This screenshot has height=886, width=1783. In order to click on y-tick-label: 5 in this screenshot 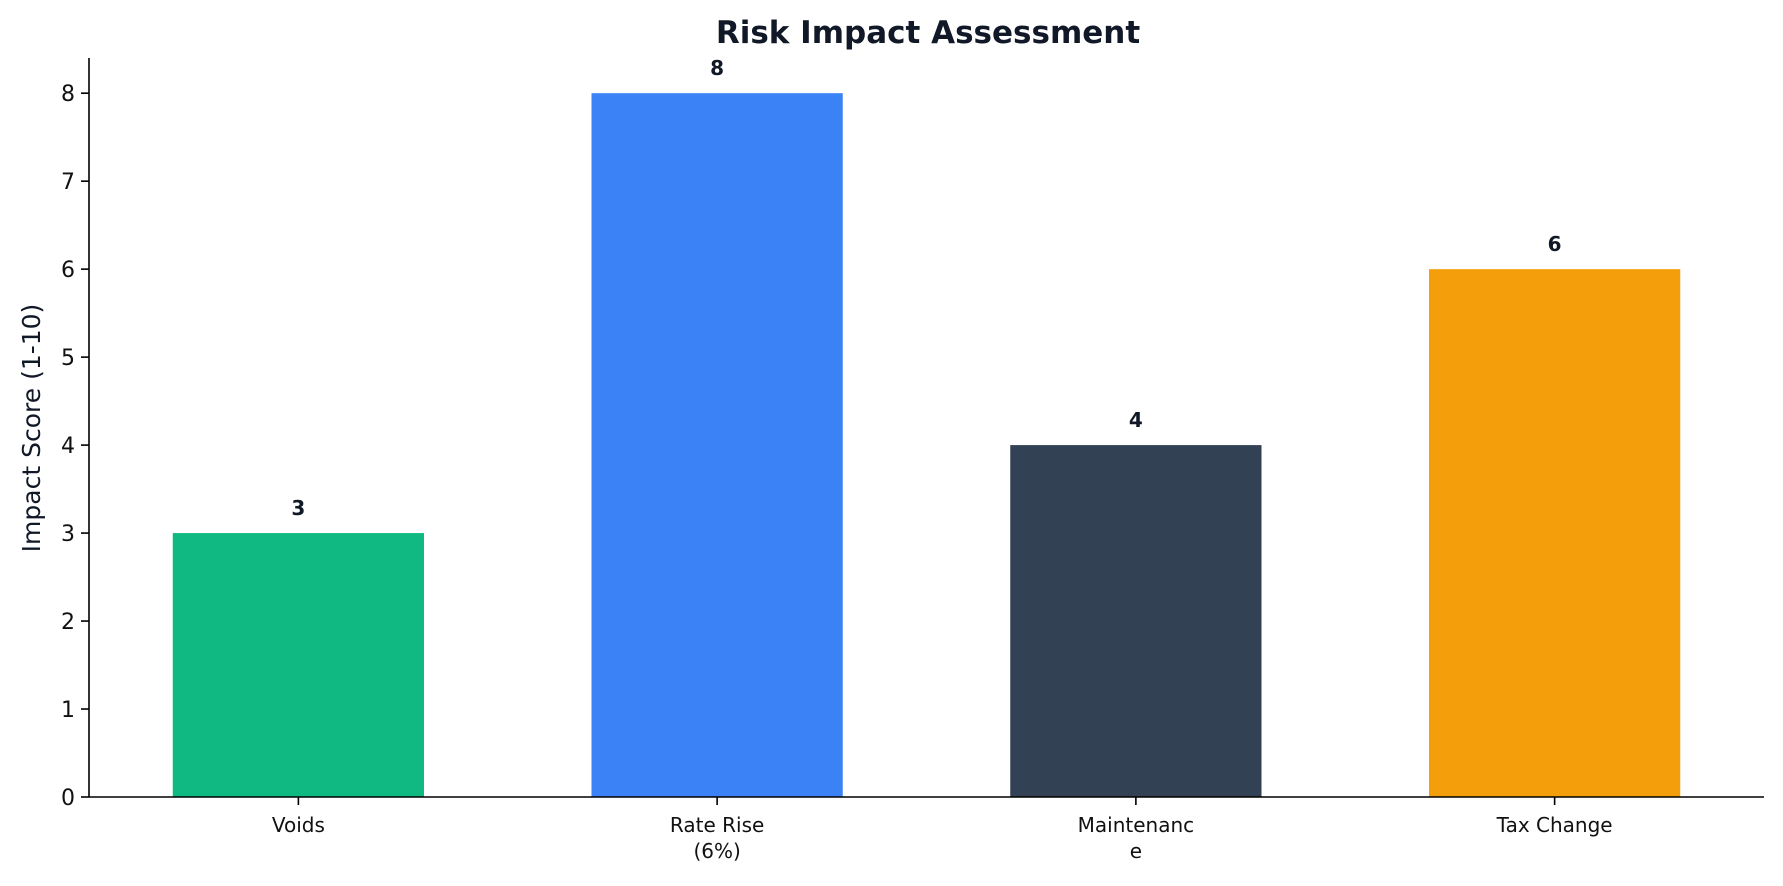, I will do `click(68, 358)`.